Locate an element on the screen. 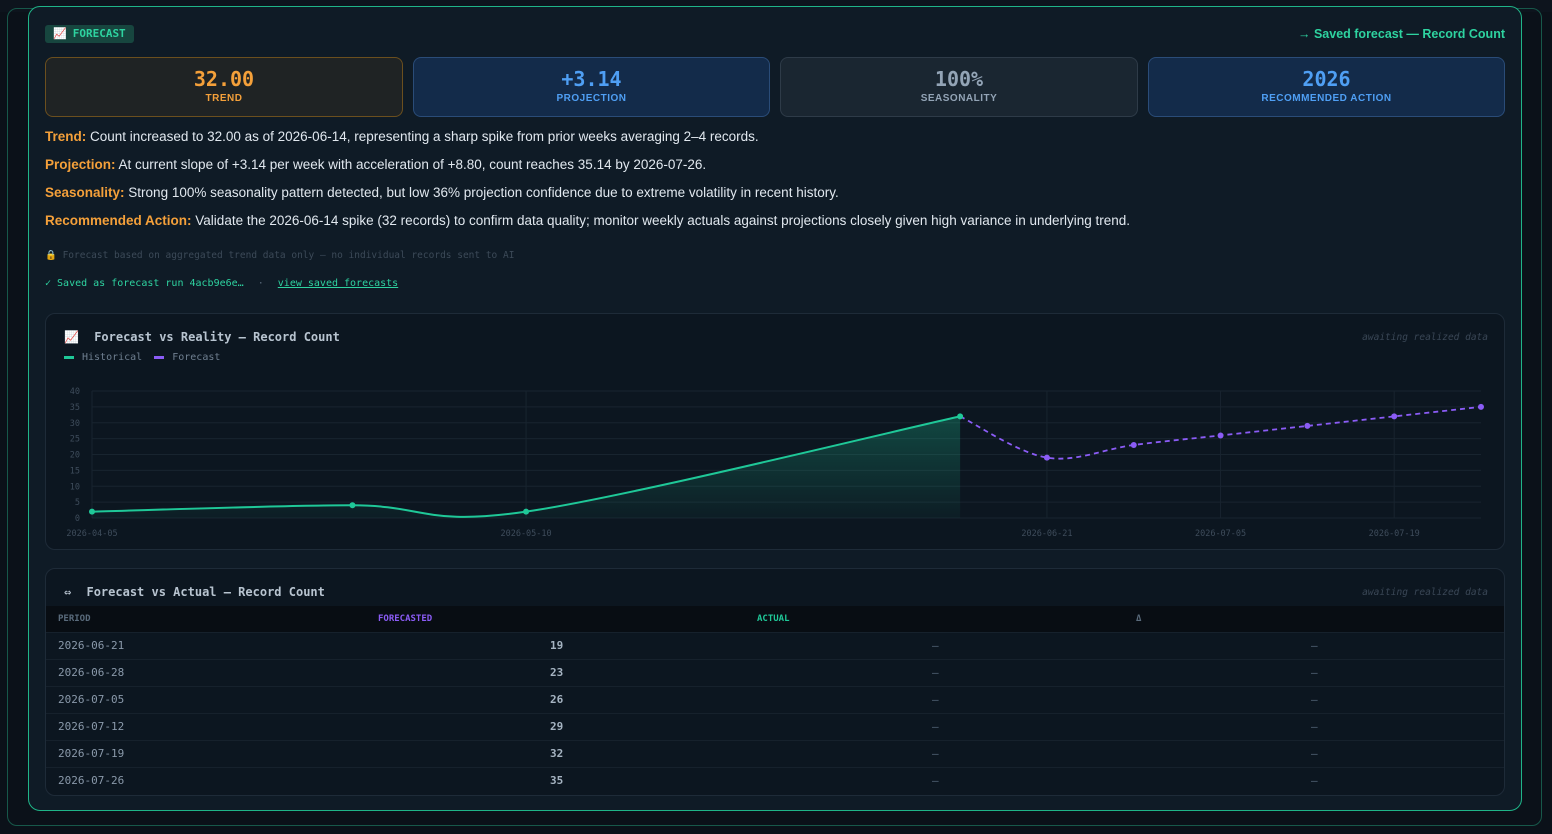 The image size is (1552, 834). table-row: 2026-07-26 35 — — is located at coordinates (775, 780).